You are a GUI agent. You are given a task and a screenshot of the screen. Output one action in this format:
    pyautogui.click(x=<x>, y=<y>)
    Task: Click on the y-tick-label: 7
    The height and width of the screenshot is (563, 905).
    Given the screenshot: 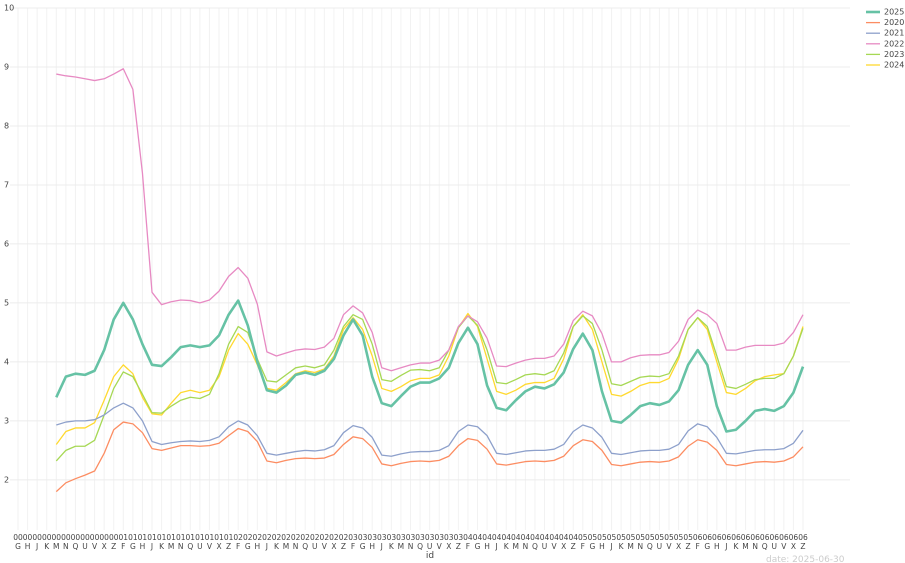 What is the action you would take?
    pyautogui.click(x=6, y=184)
    